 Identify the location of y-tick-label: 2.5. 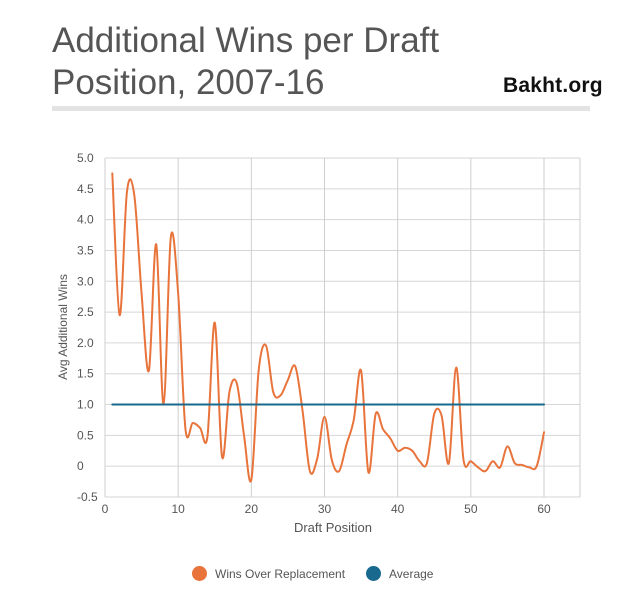
(85, 312).